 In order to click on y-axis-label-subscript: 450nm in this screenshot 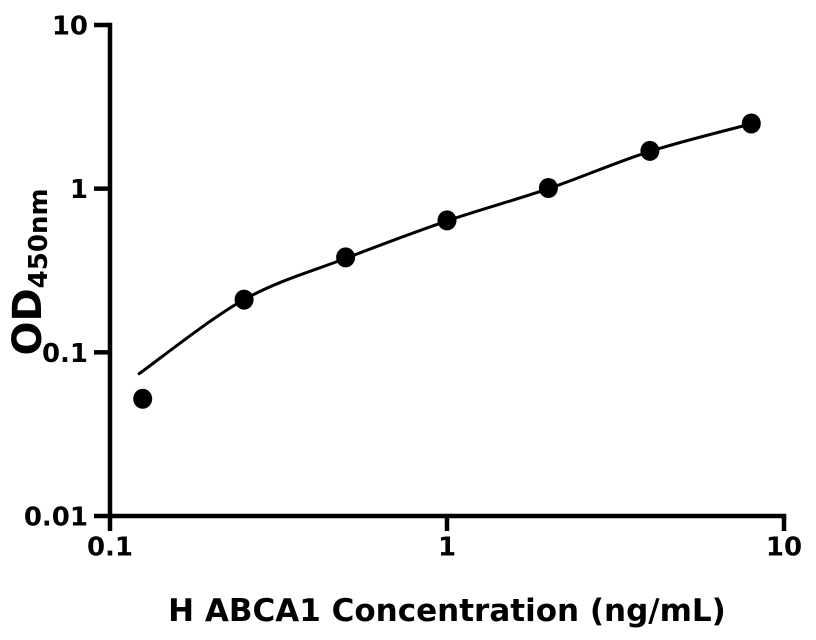, I will do `click(39, 238)`.